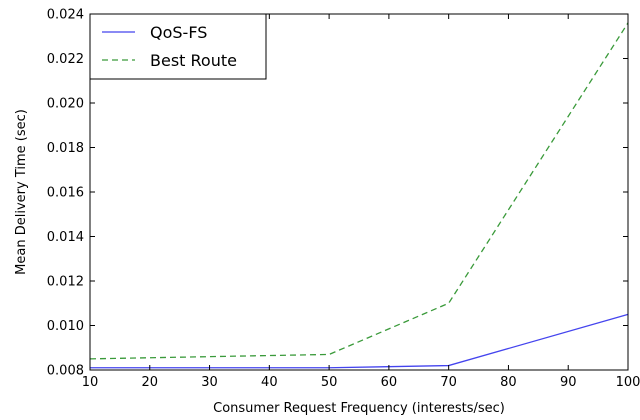 The height and width of the screenshot is (420, 640). I want to click on x-tick-label: 40, so click(269, 382).